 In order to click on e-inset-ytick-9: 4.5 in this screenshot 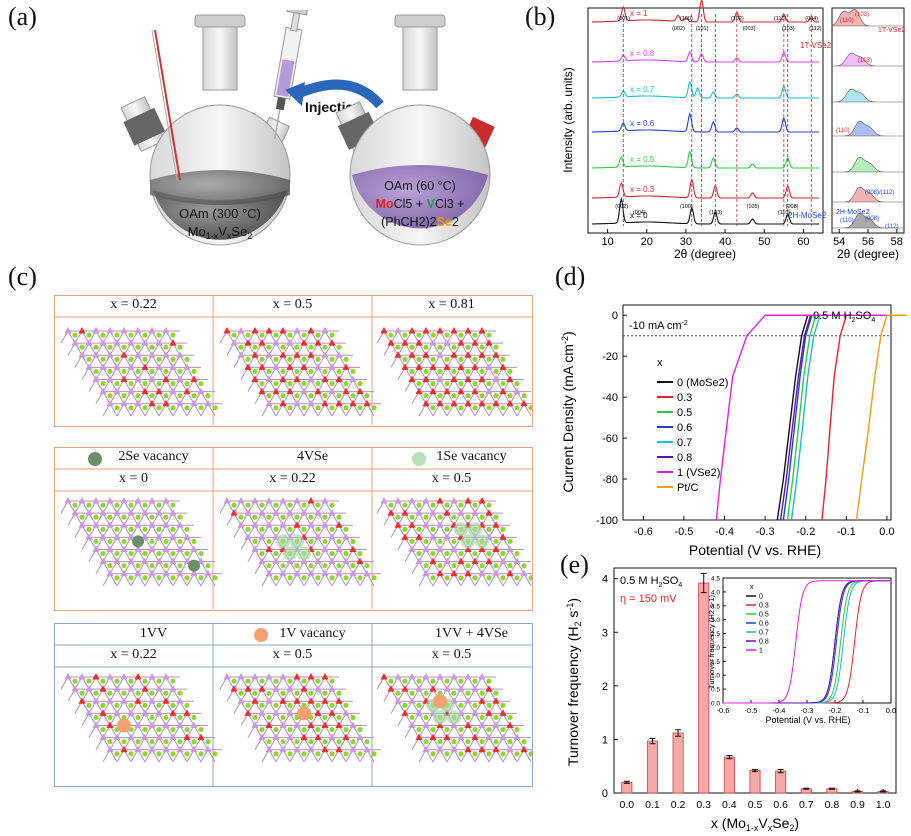, I will do `click(715, 579)`.